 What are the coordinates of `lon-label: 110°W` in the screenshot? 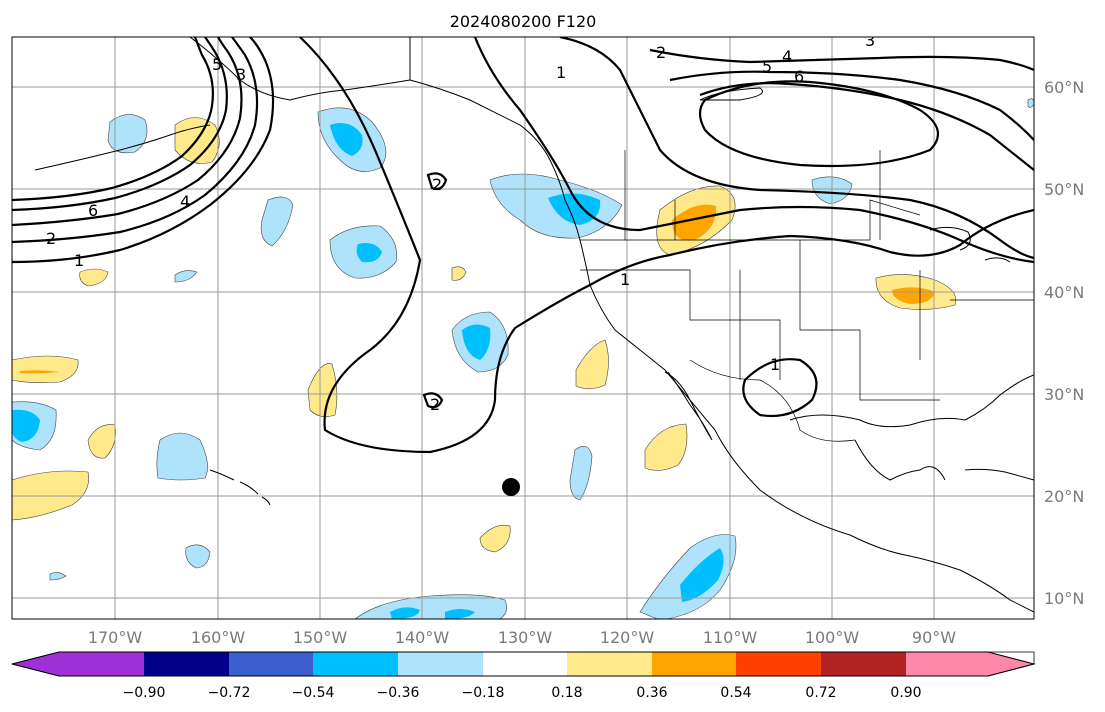 It's located at (730, 637).